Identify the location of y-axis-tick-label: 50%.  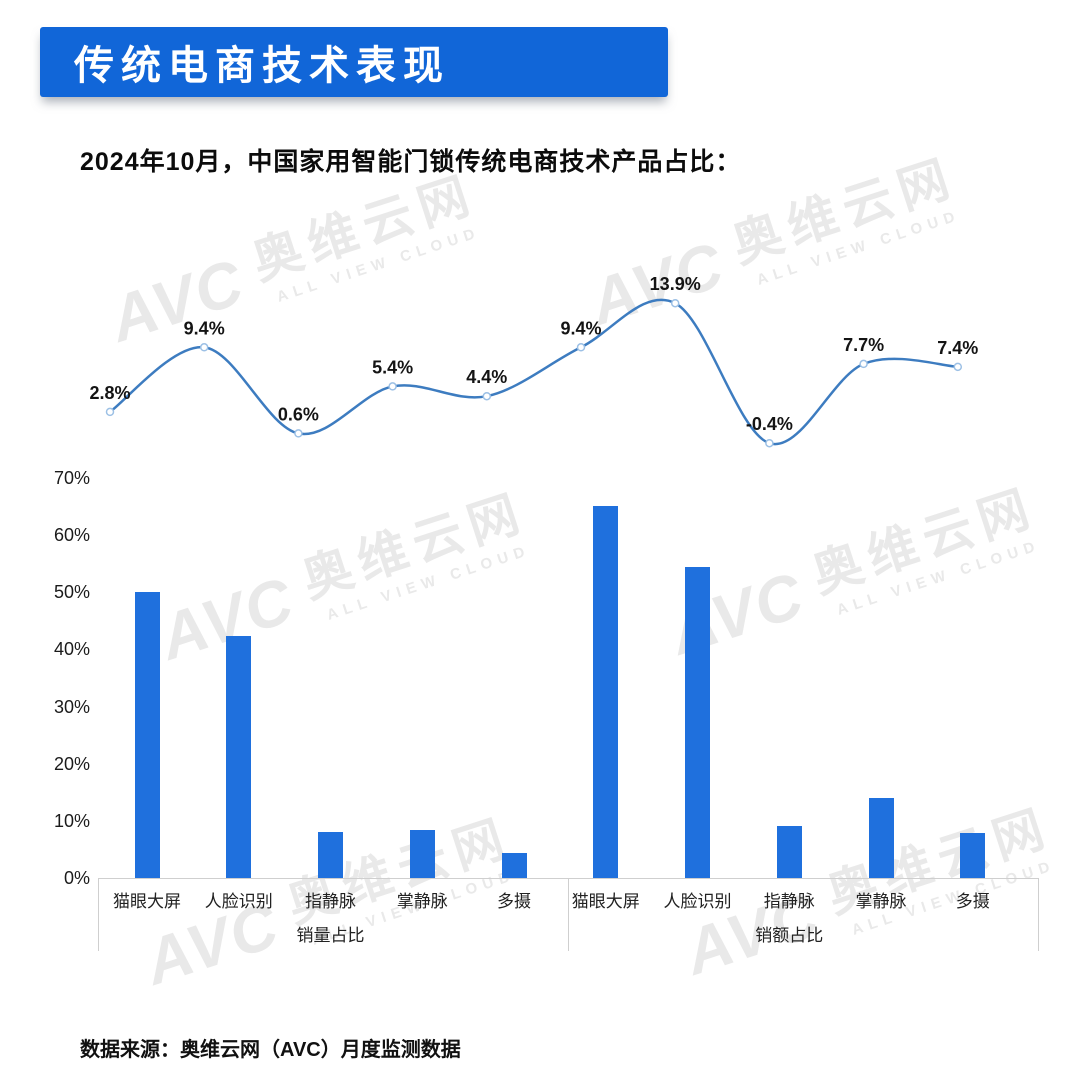
(71, 592).